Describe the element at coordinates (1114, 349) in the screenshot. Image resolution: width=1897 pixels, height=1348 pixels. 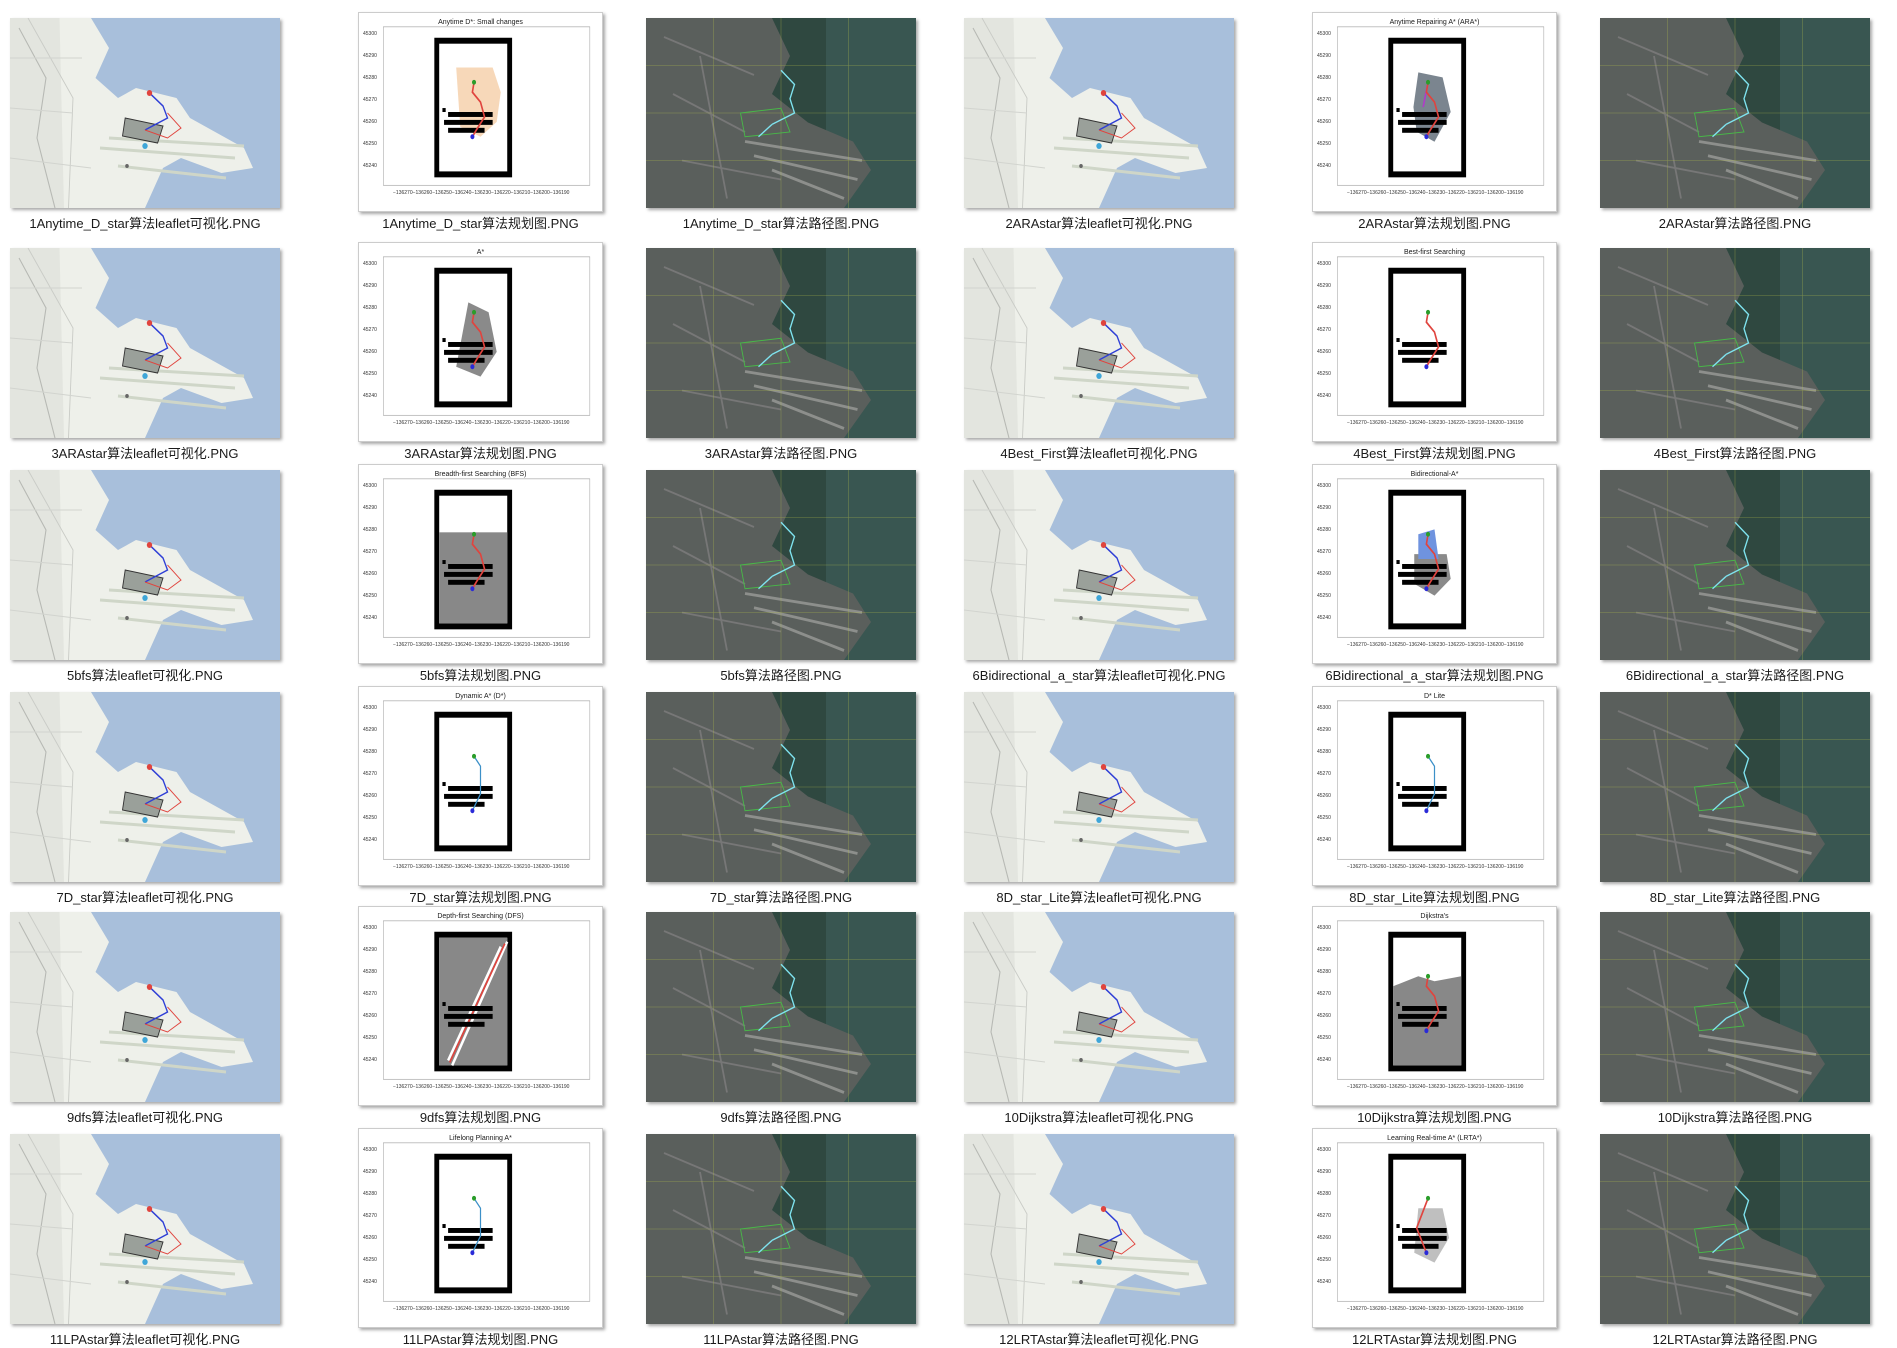
I see `file-thumbnail-item: 4Best_First算法leaflet可视化.PNG` at that location.